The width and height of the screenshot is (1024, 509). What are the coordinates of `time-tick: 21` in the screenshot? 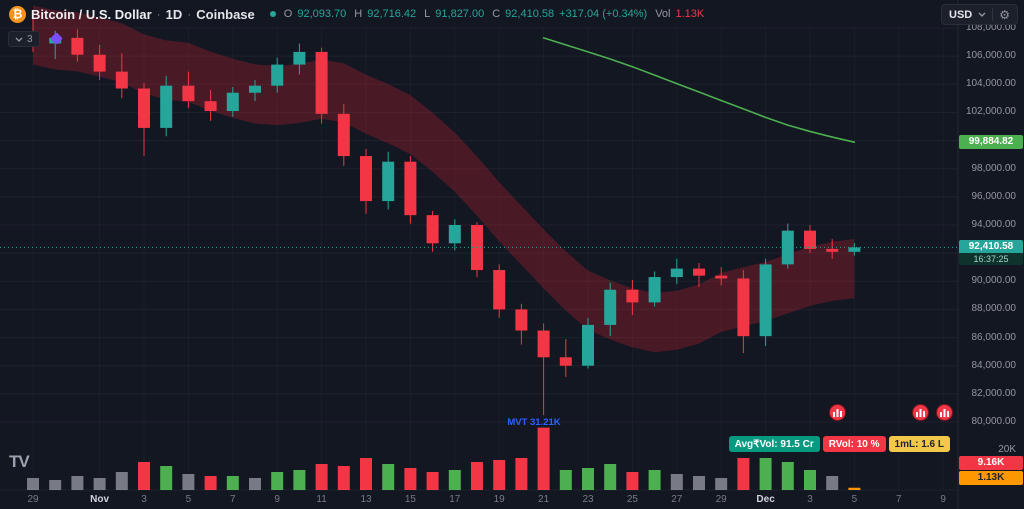 It's located at (544, 499).